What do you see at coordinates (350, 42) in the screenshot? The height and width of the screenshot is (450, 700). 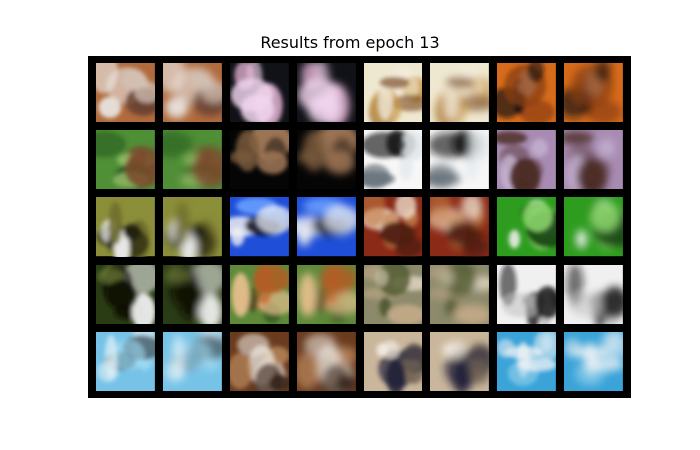 I see `figure-title: Results from epoch 13` at bounding box center [350, 42].